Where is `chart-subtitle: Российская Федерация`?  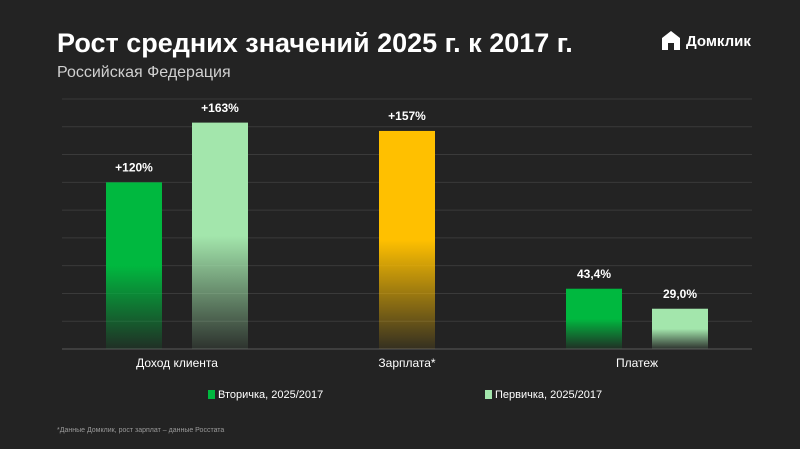
chart-subtitle: Российская Федерация is located at coordinates (144, 72).